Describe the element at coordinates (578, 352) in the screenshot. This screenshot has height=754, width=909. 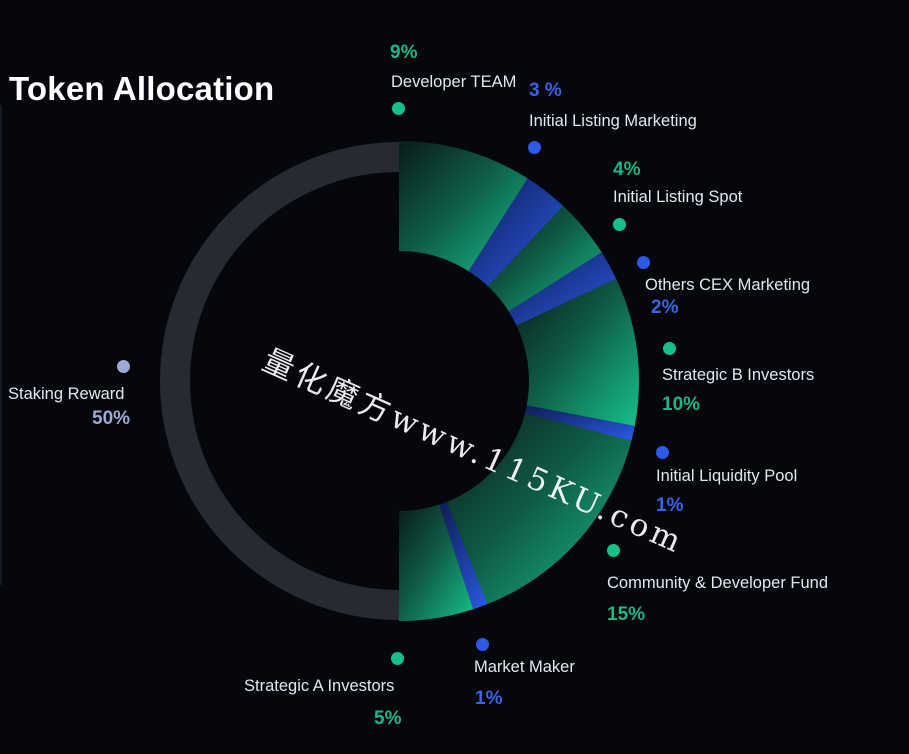
I see `slice-strategic-b-investors` at that location.